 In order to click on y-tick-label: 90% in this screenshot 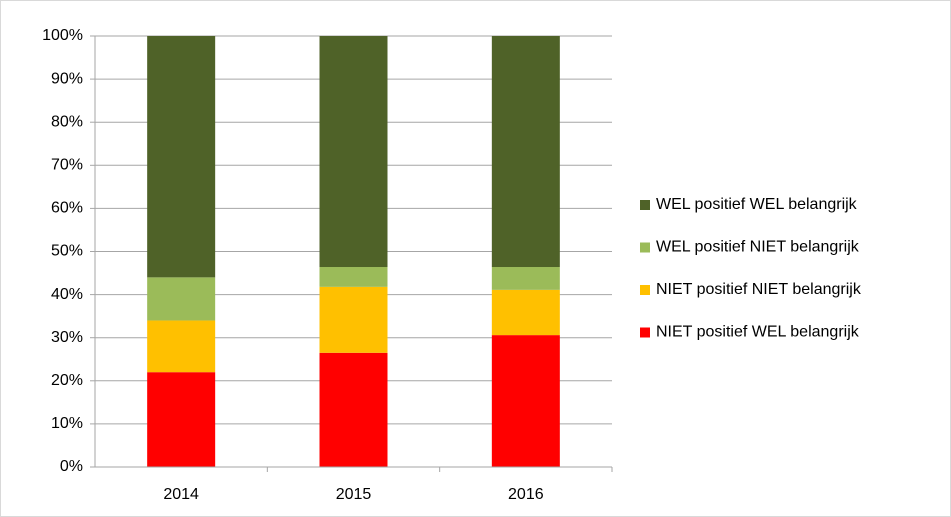, I will do `click(67, 78)`.